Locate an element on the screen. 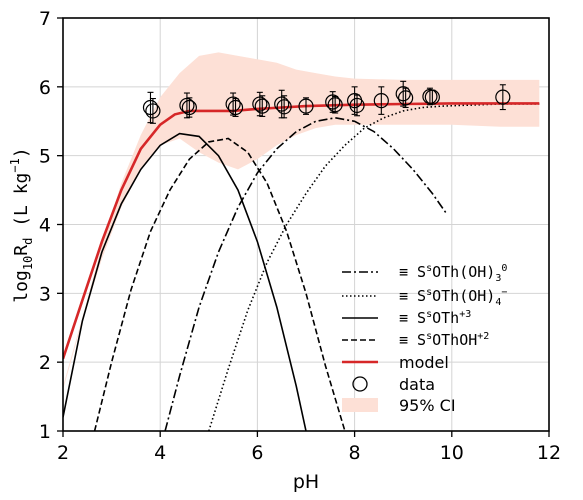  svg-text: ≡ SsOTh(OH)30 is located at coordinates (453, 273).